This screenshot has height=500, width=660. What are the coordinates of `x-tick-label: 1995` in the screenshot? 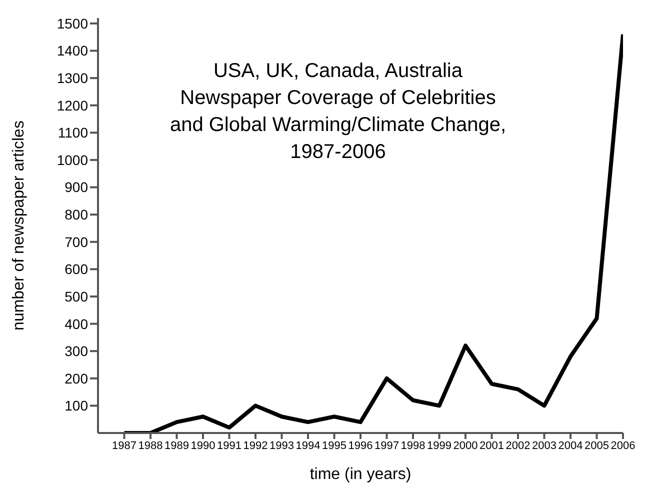 It's located at (334, 446).